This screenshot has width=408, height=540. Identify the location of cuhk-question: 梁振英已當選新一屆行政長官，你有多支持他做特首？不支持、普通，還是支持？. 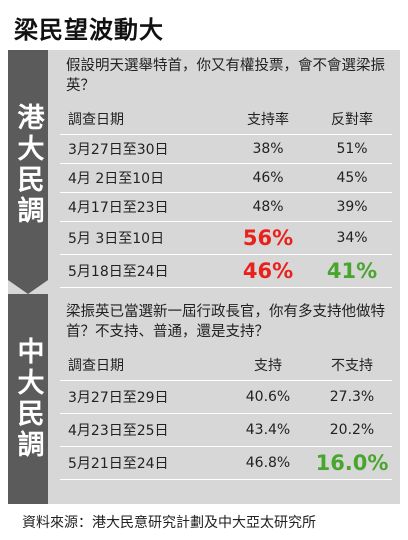
(225, 322).